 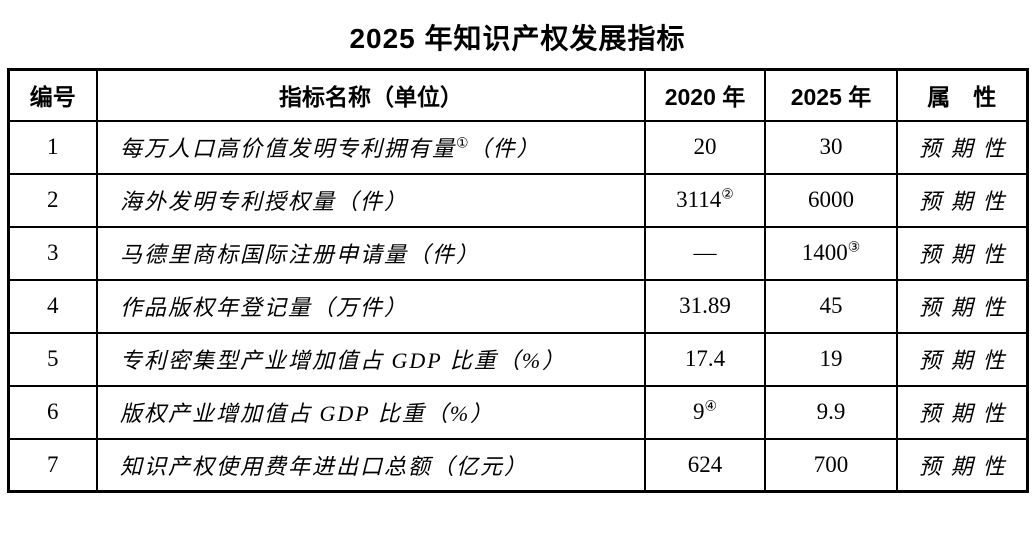 What do you see at coordinates (52, 359) in the screenshot?
I see `row-number: 5` at bounding box center [52, 359].